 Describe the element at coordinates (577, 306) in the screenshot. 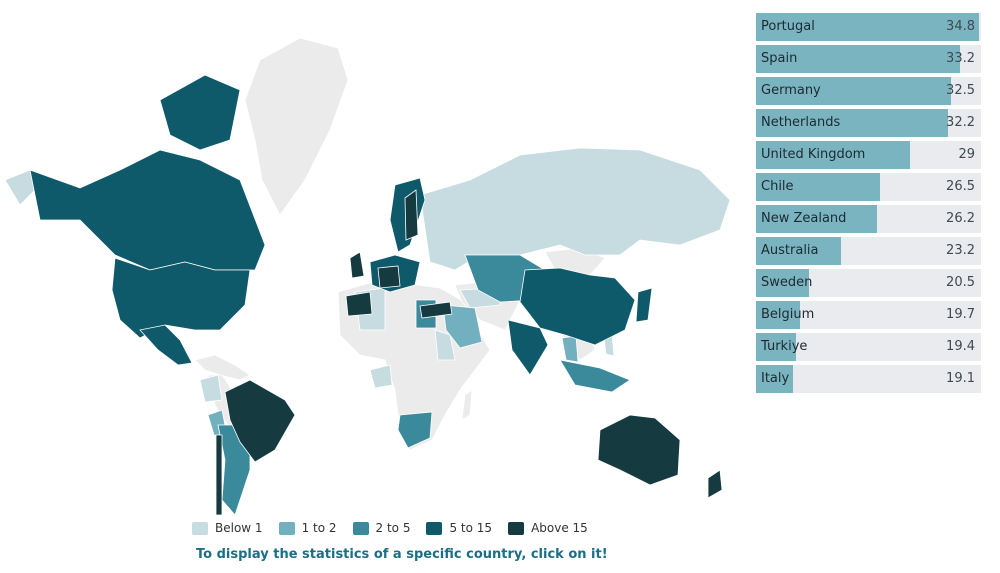

I see `china` at that location.